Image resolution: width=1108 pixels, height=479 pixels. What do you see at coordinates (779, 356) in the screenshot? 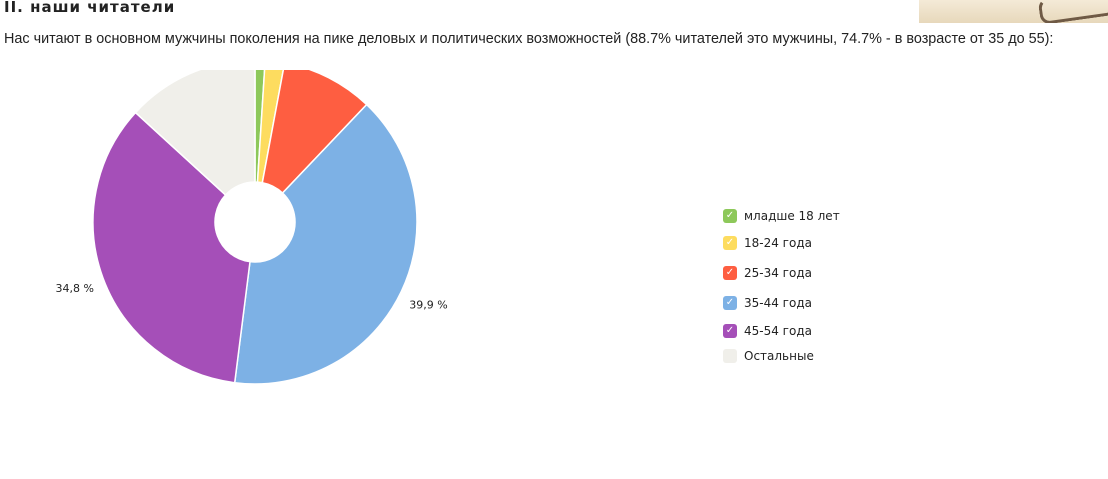
I see `legend-label: Остальные` at bounding box center [779, 356].